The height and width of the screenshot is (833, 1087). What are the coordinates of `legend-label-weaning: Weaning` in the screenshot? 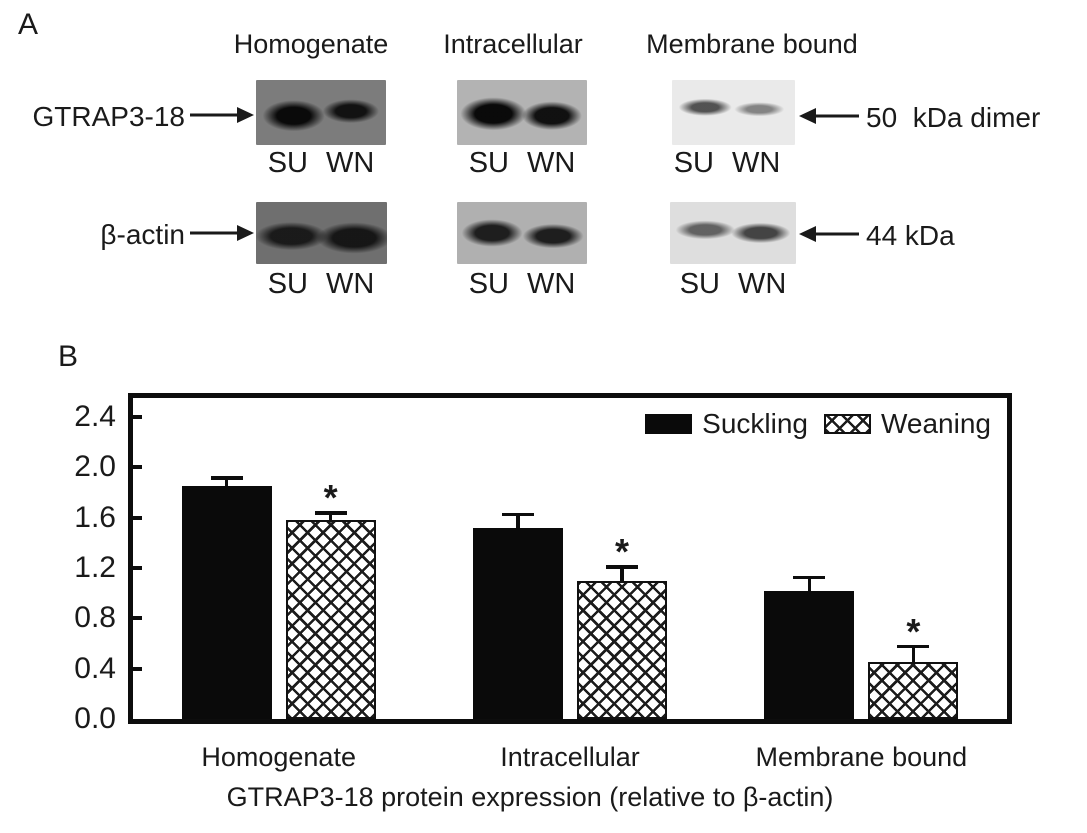 It's located at (935, 423).